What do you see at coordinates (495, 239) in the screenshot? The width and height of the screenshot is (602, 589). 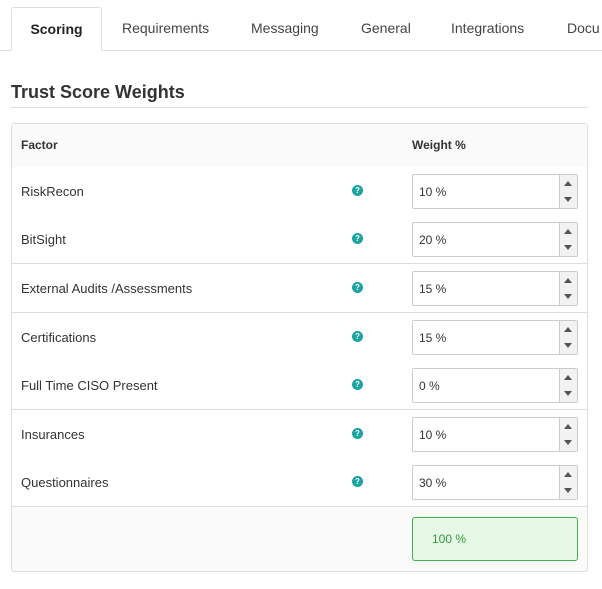 I see `weight-input: 20 %` at bounding box center [495, 239].